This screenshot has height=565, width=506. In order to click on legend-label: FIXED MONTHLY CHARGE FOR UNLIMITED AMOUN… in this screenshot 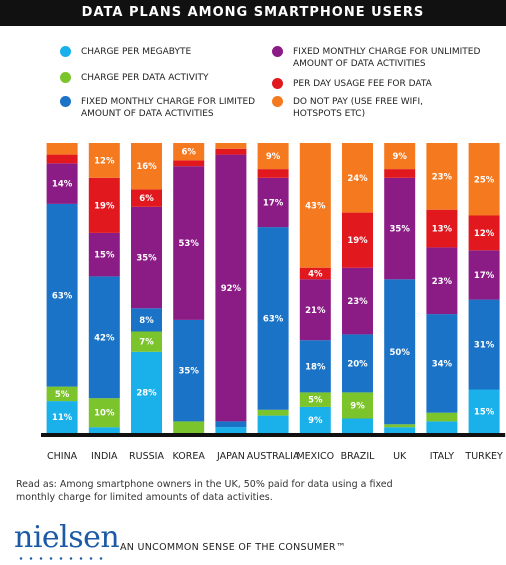, I will do `click(387, 58)`.